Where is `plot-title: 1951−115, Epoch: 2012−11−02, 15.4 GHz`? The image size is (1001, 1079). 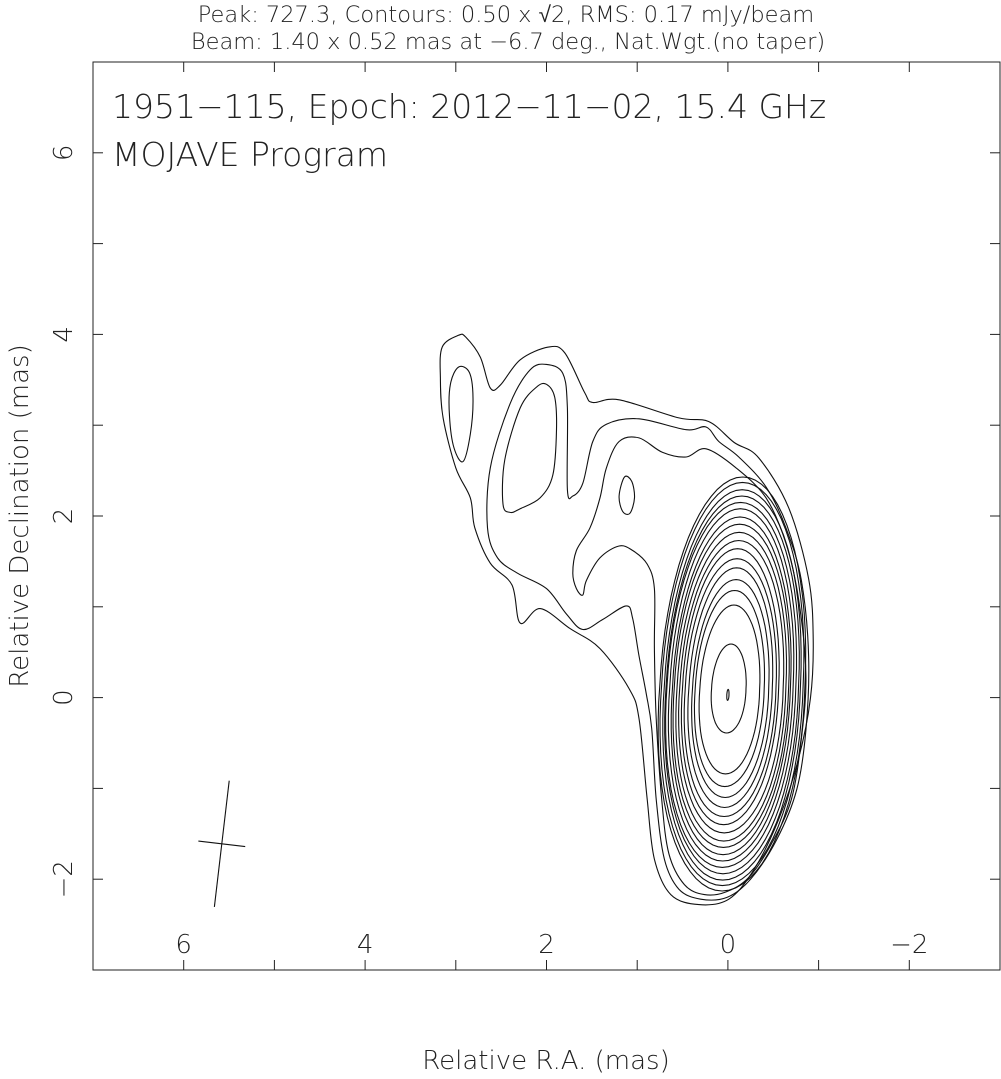 plot-title: 1951−115, Epoch: 2012−11−02, 15.4 GHz is located at coordinates (469, 106).